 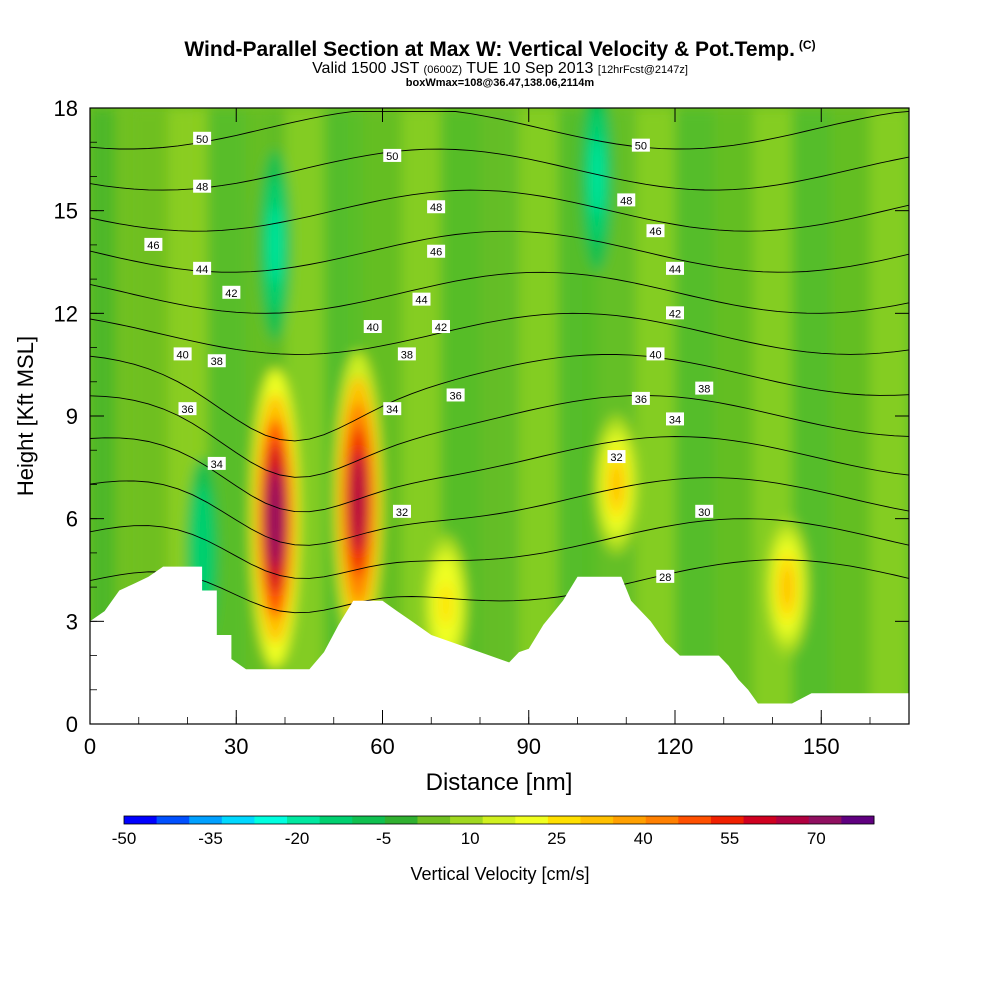 What do you see at coordinates (383, 838) in the screenshot?
I see `colorbar-tick-label: -5` at bounding box center [383, 838].